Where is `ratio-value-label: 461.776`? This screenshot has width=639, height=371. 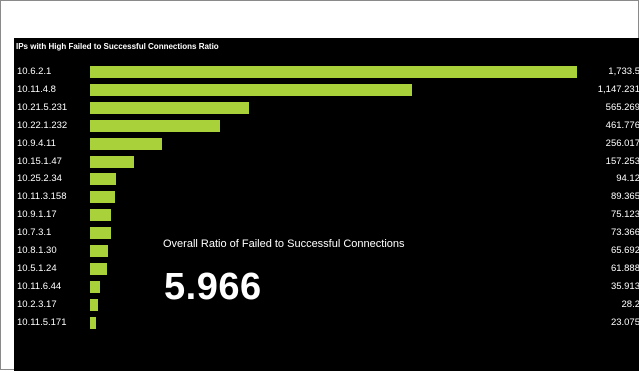 ratio-value-label: 461.776 is located at coordinates (622, 126).